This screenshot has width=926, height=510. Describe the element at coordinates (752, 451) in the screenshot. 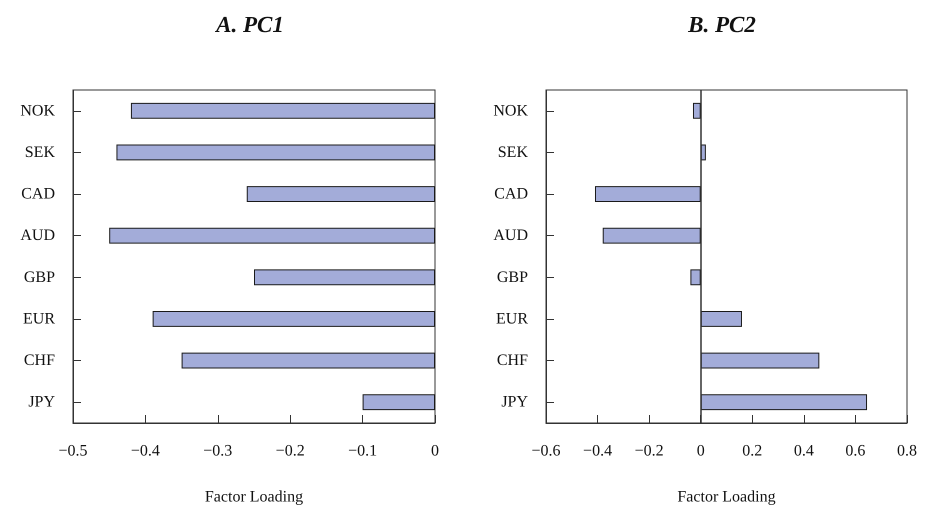

I see `x-tick-label: 0.2` at that location.